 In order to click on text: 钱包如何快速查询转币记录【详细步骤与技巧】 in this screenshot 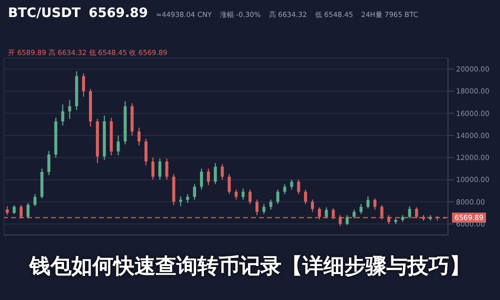, I will do `click(250, 266)`.